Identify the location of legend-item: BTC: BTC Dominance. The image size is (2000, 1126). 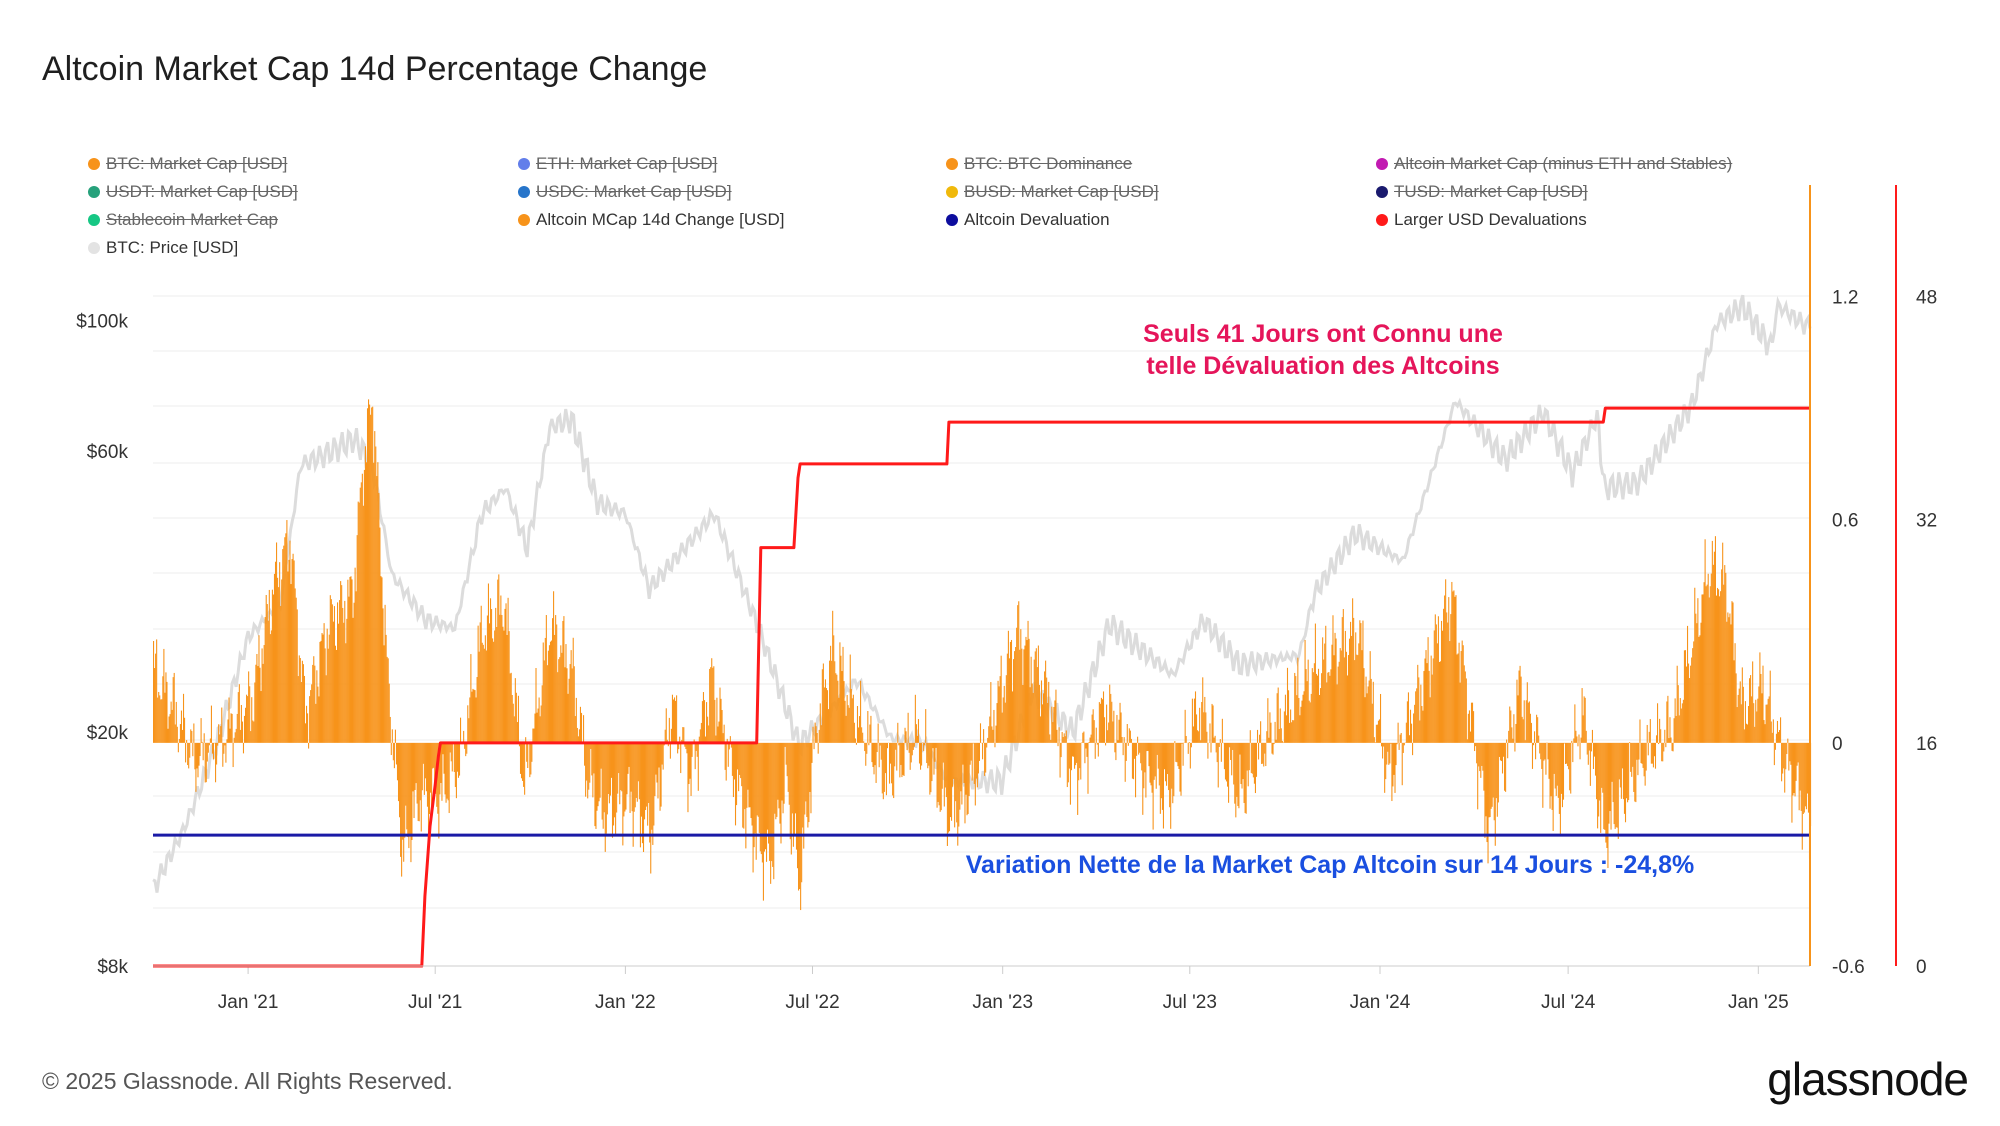
(1039, 164).